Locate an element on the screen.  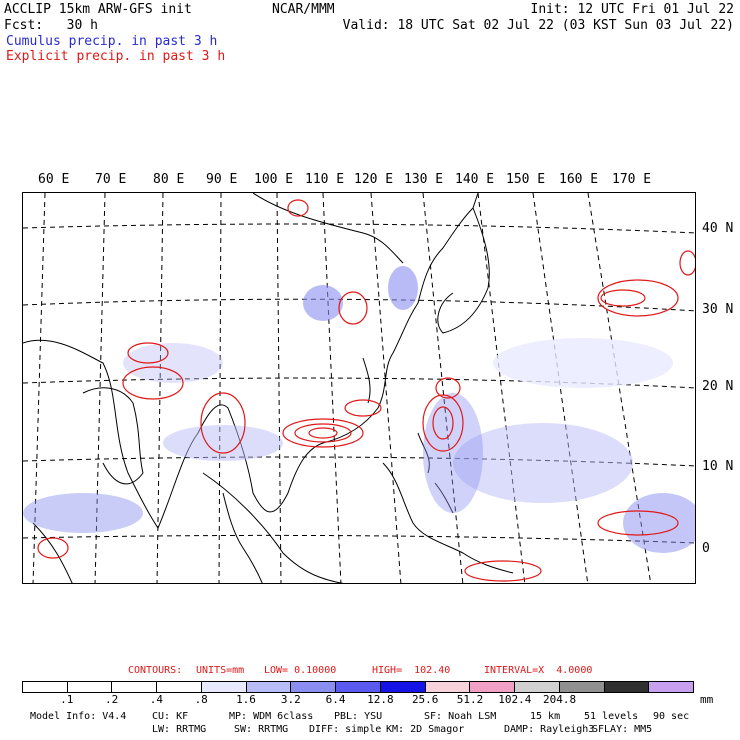
lon-label: 160 E is located at coordinates (579, 179).